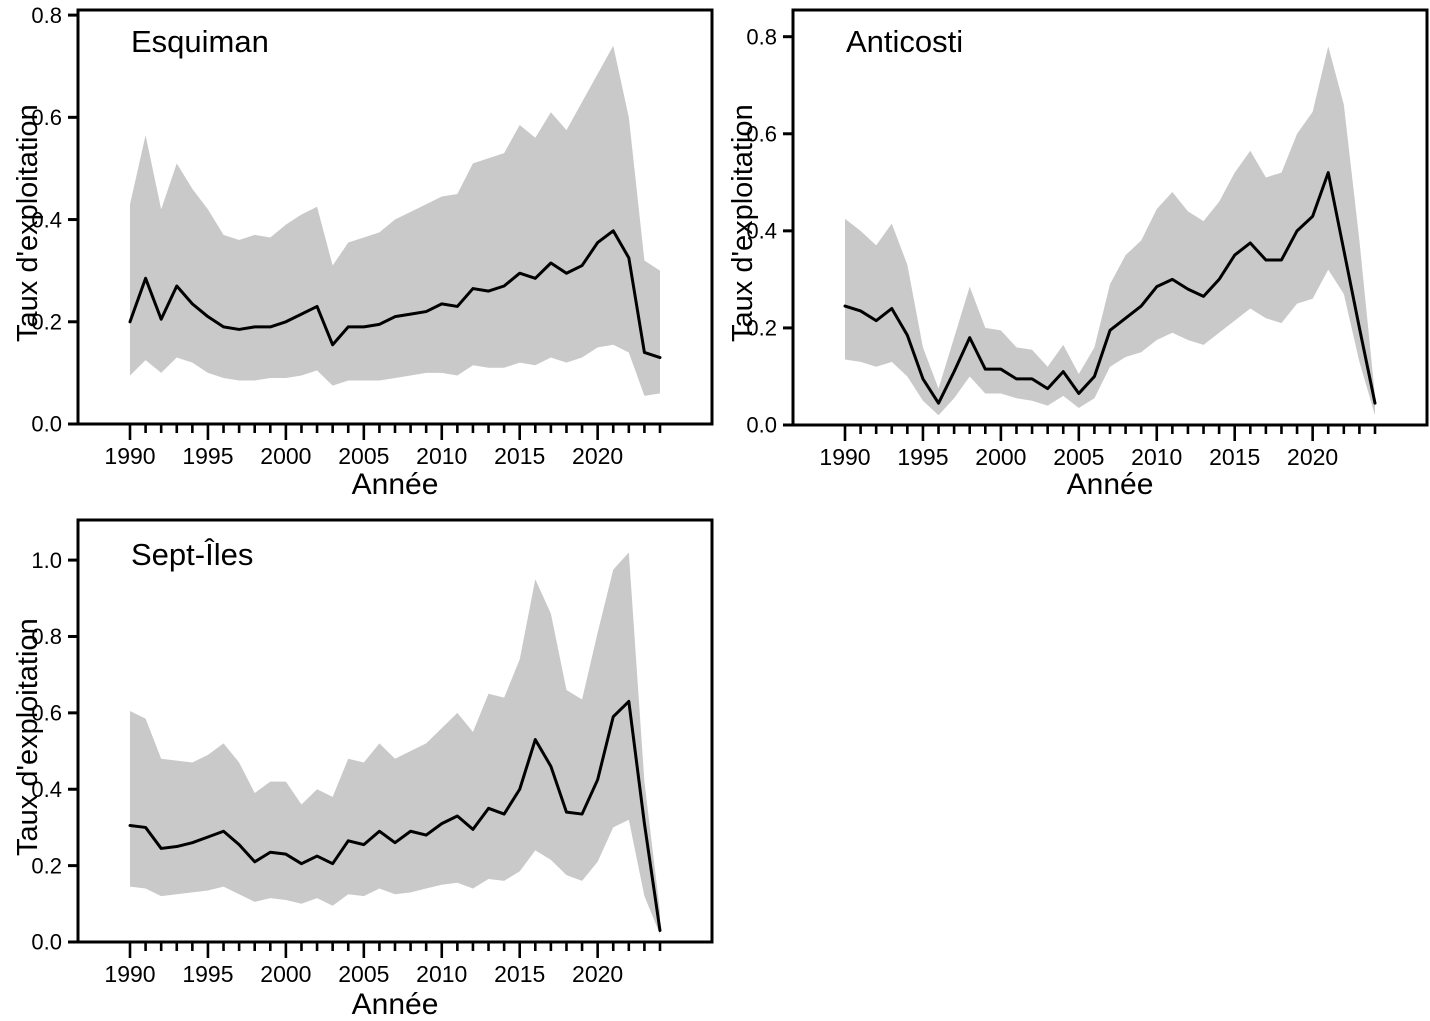  What do you see at coordinates (28, 223) in the screenshot?
I see `y-axis-label-esquiman: Taux d'exploitation` at bounding box center [28, 223].